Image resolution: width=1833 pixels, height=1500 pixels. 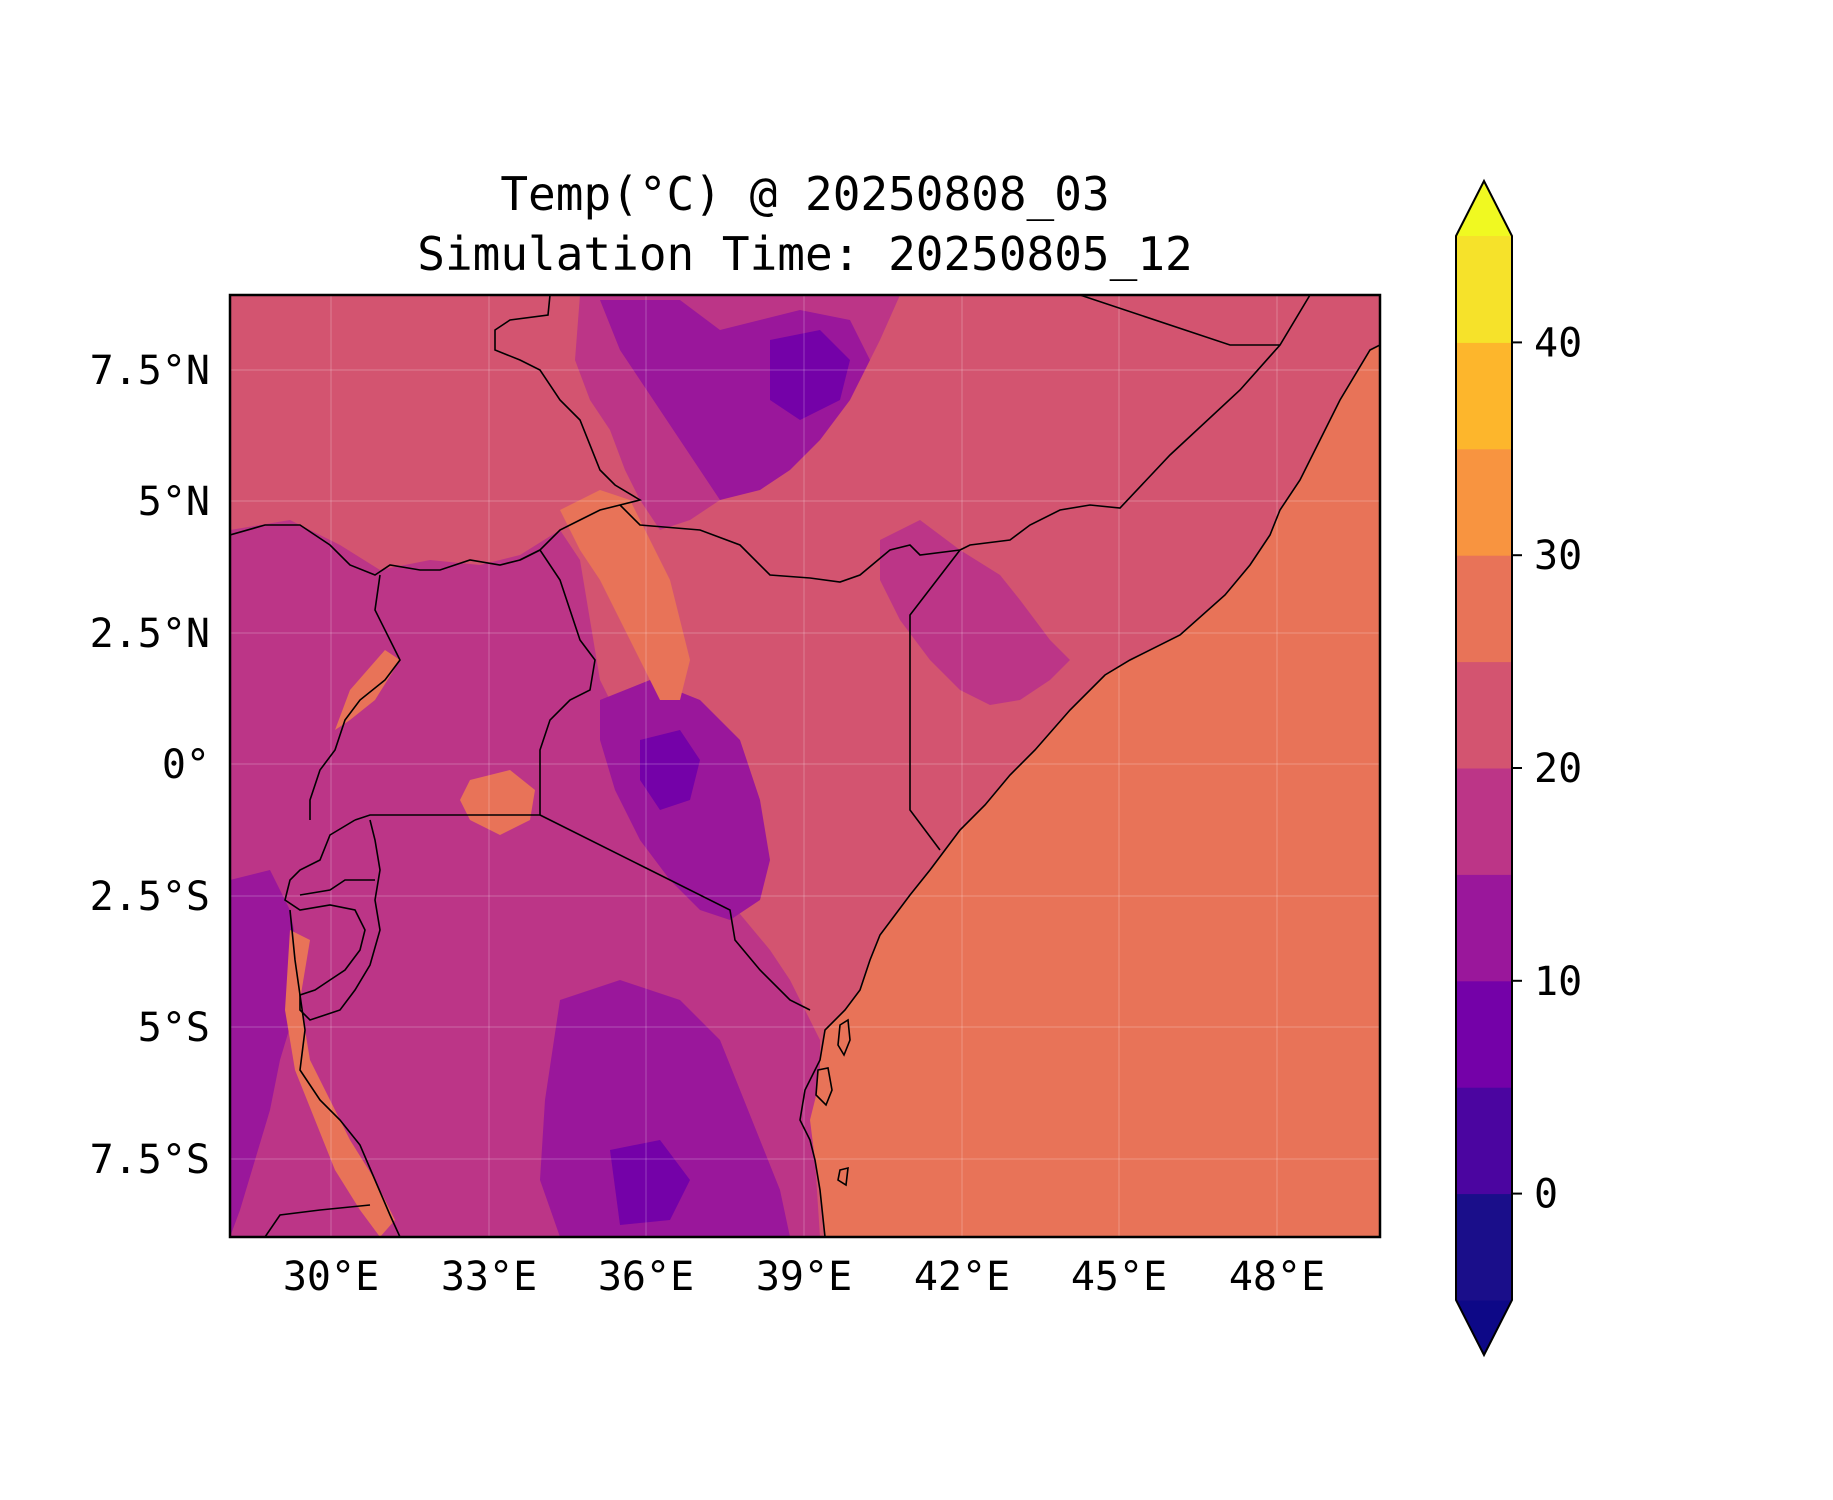 I want to click on uganda-drc-border, so click(x=355, y=697).